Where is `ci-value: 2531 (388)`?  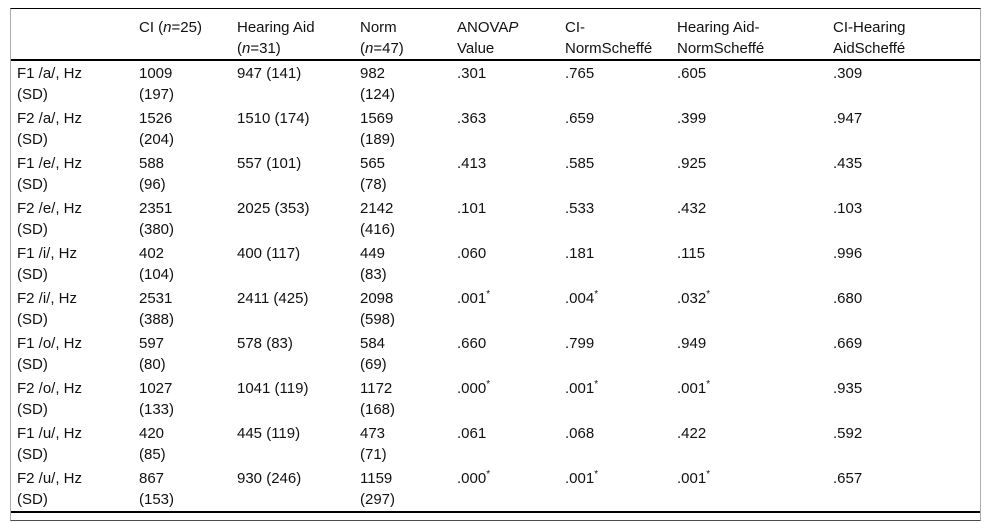
ci-value: 2531 (388) is located at coordinates (157, 309).